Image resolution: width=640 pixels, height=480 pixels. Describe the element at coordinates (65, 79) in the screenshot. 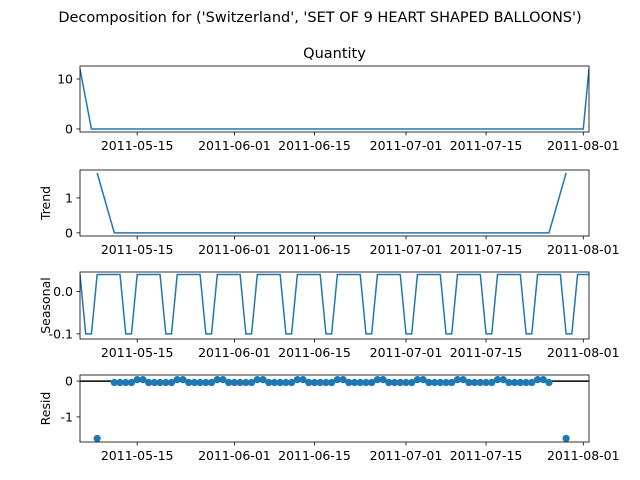

I see `y-tick-label: 10` at that location.